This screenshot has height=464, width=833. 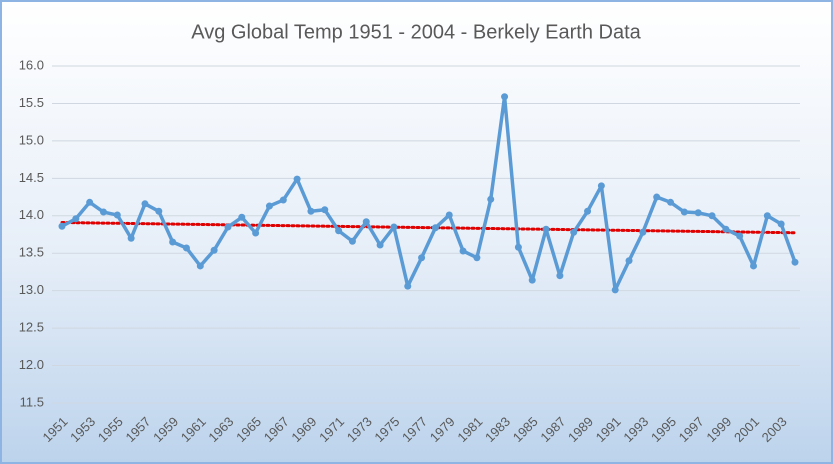 I want to click on y-tick-label: 13.0, so click(x=31, y=289).